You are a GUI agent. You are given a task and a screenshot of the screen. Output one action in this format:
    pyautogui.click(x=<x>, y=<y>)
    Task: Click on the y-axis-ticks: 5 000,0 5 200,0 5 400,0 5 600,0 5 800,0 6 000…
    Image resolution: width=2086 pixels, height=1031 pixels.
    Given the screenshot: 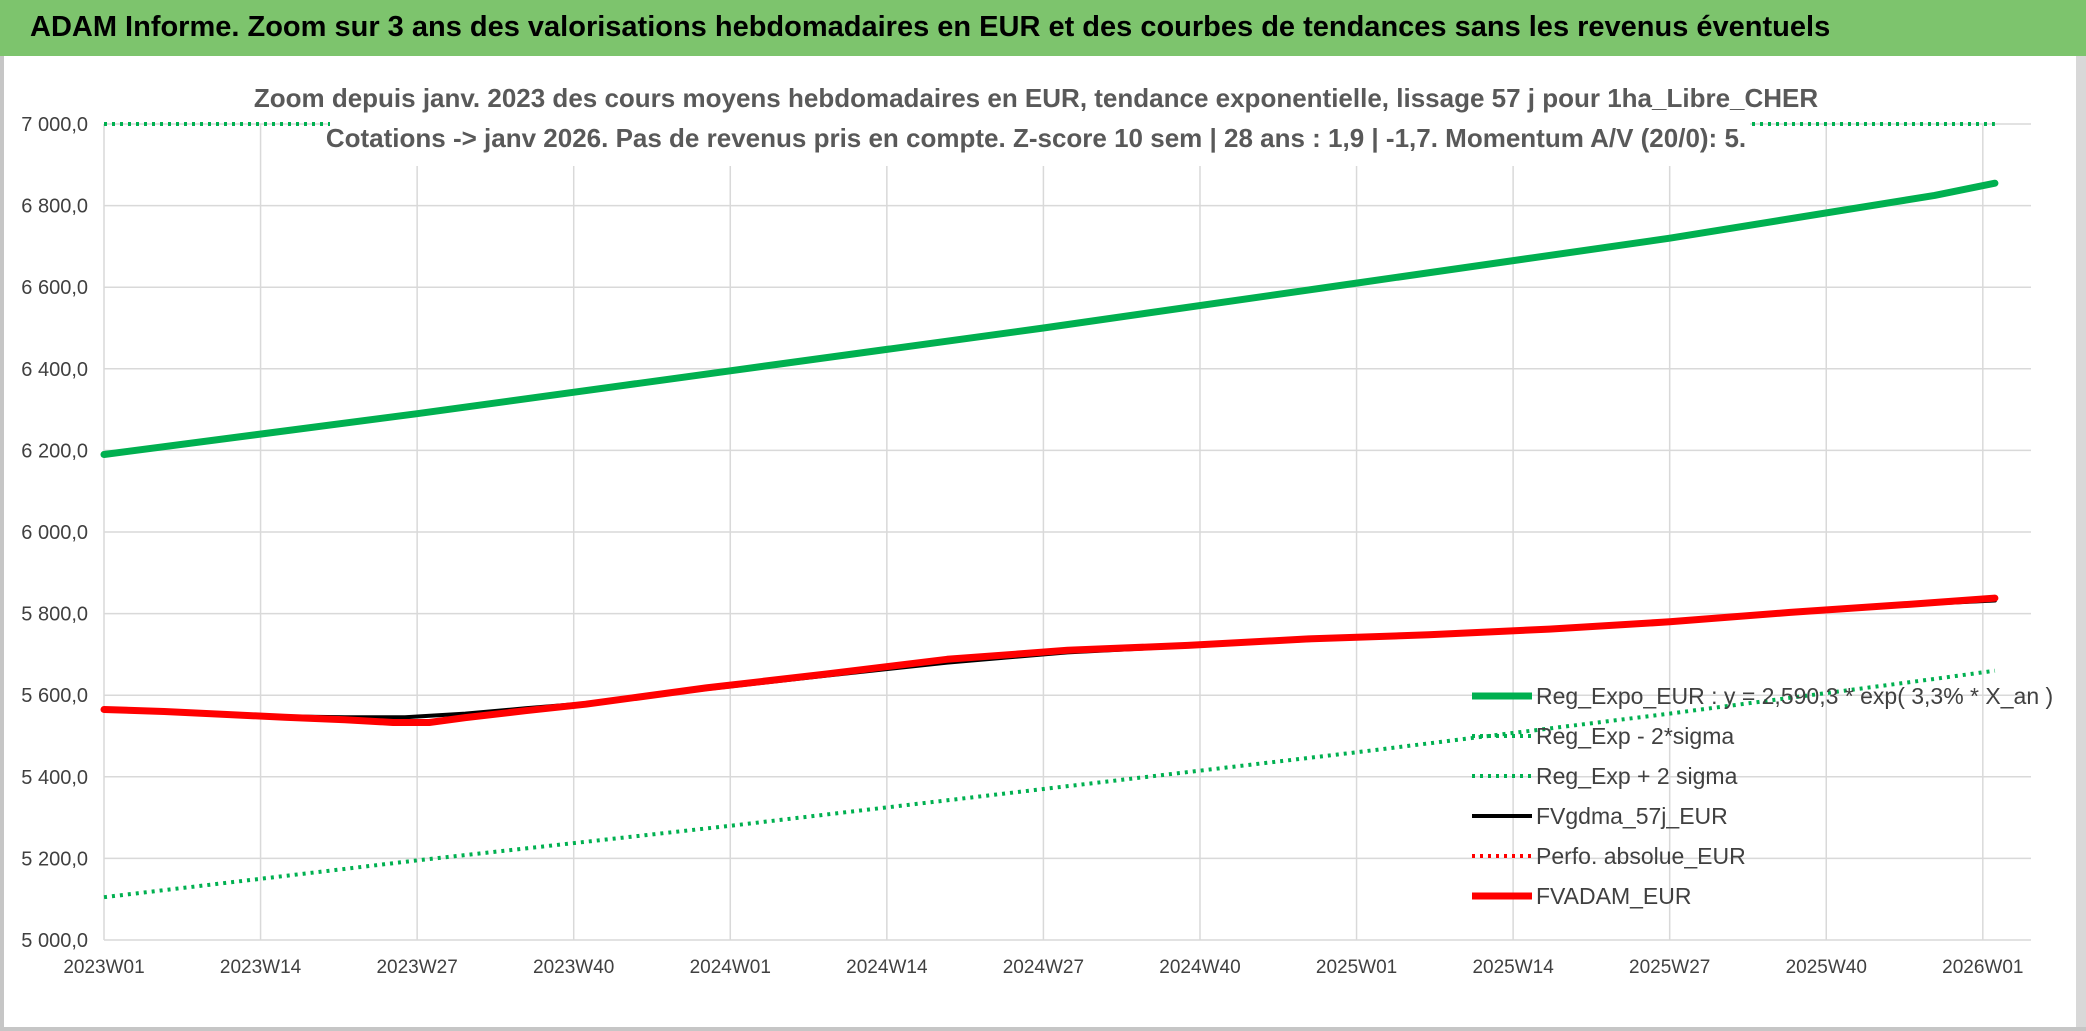 What is the action you would take?
    pyautogui.click(x=54, y=533)
    